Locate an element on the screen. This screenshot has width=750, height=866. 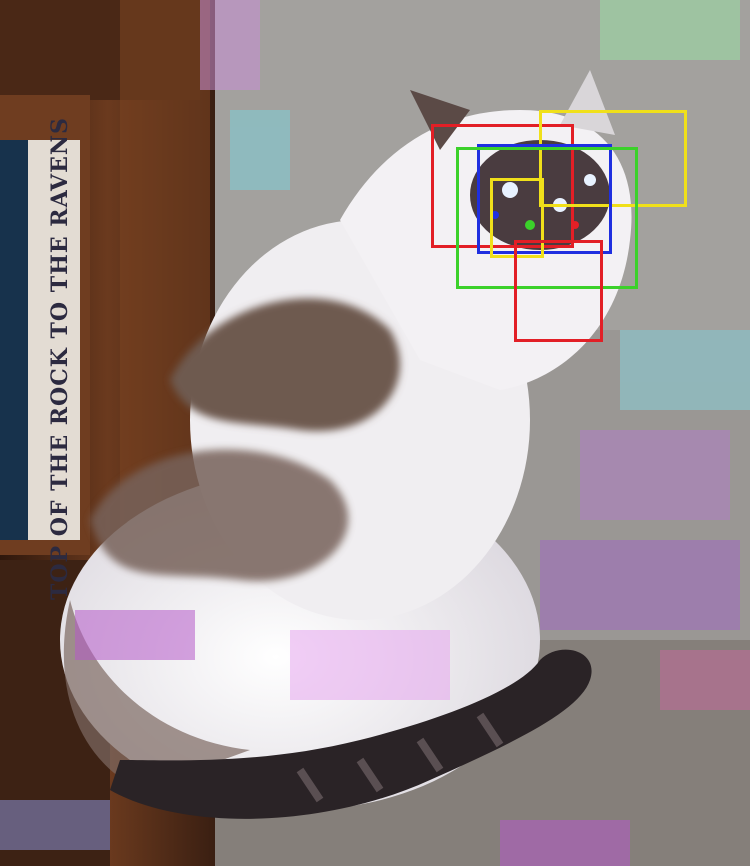
book is located at coordinates (40, 340).